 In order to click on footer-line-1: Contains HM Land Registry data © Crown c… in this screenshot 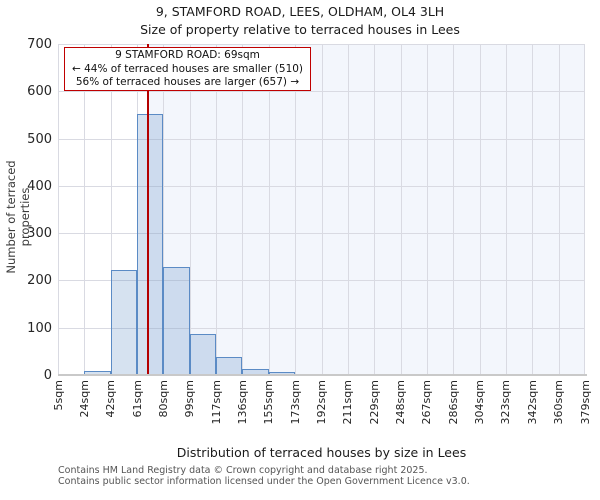, I will do `click(243, 470)`.